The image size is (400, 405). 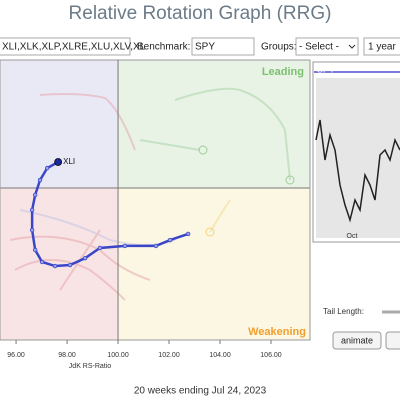 I want to click on groups-select, so click(x=327, y=46).